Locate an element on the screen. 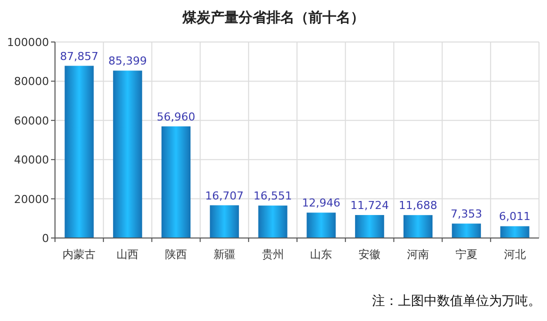 This screenshot has height=321, width=547. x-tick-label: 河北 is located at coordinates (515, 254).